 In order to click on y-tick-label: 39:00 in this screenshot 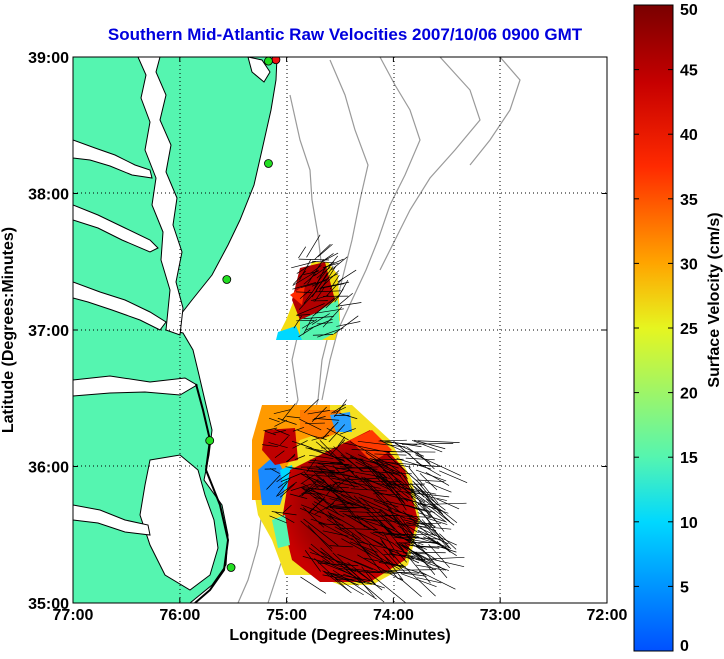, I will do `click(48, 58)`.